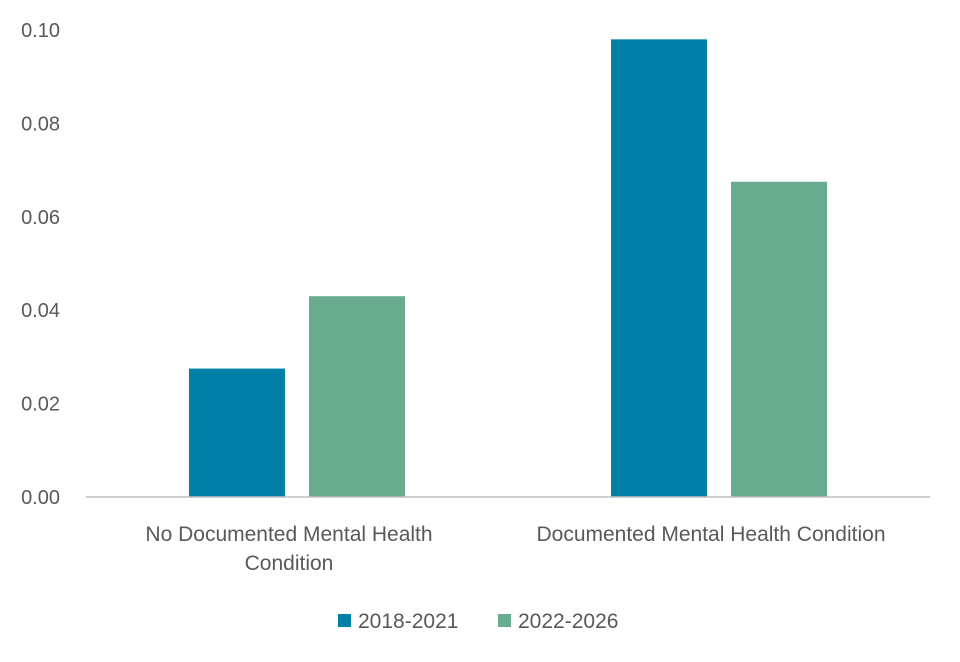 This screenshot has width=960, height=662. What do you see at coordinates (288, 534) in the screenshot?
I see `category-label: No Documented Mental Health` at bounding box center [288, 534].